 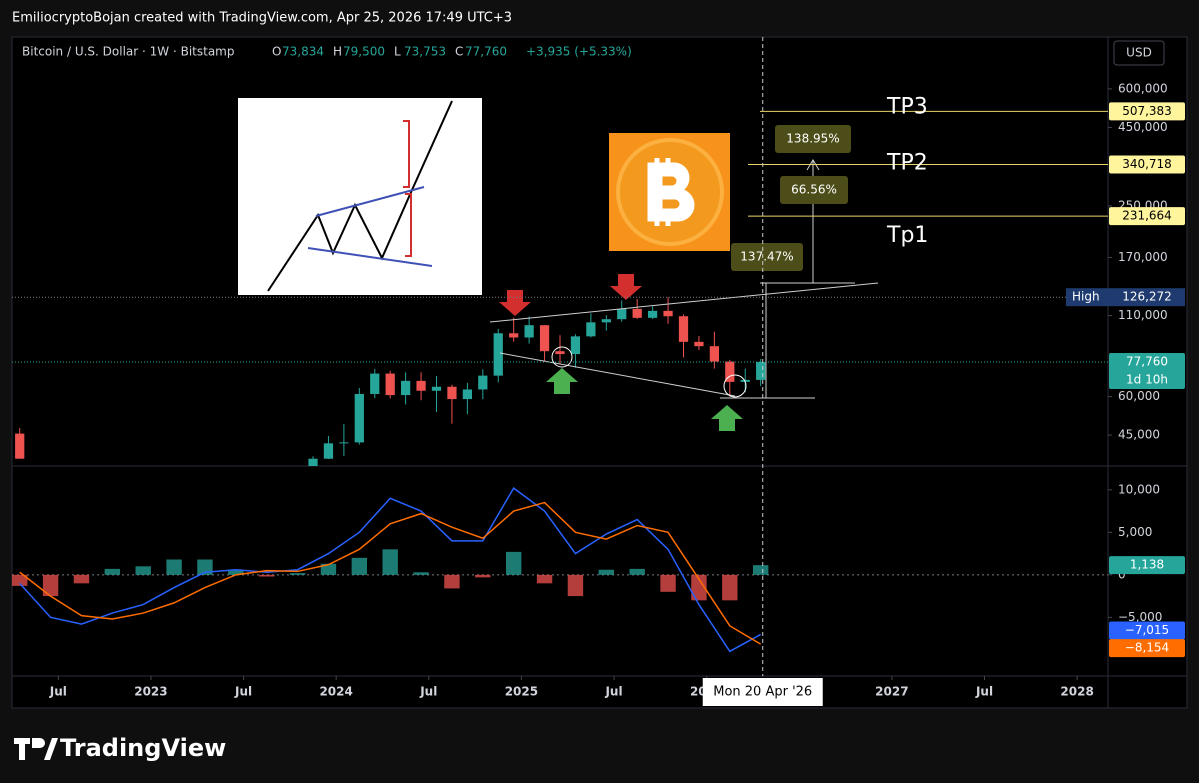 What do you see at coordinates (486, 52) in the screenshot?
I see `ohlc-value: 77,760` at bounding box center [486, 52].